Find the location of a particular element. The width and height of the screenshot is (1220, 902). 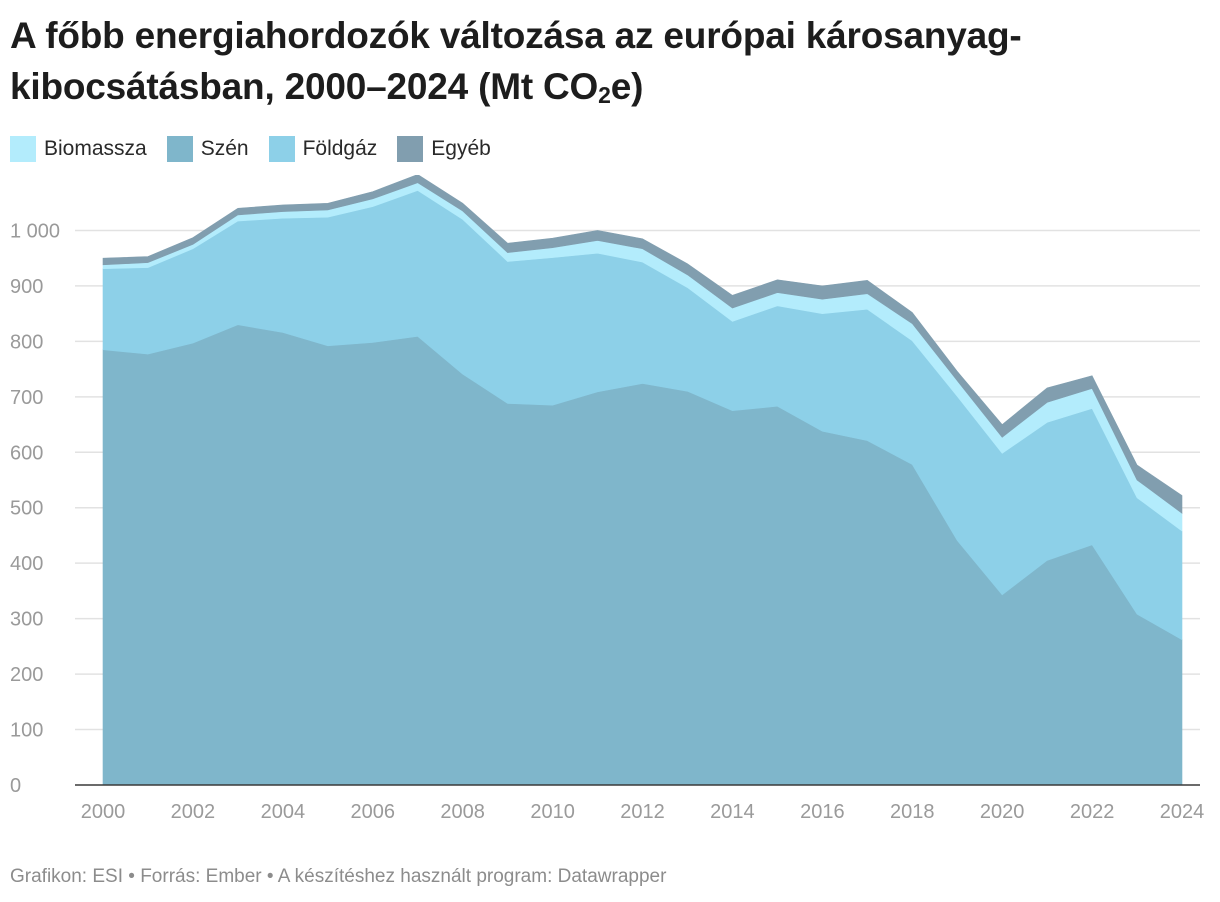

y-tick-label-700: 700 is located at coordinates (26, 398).